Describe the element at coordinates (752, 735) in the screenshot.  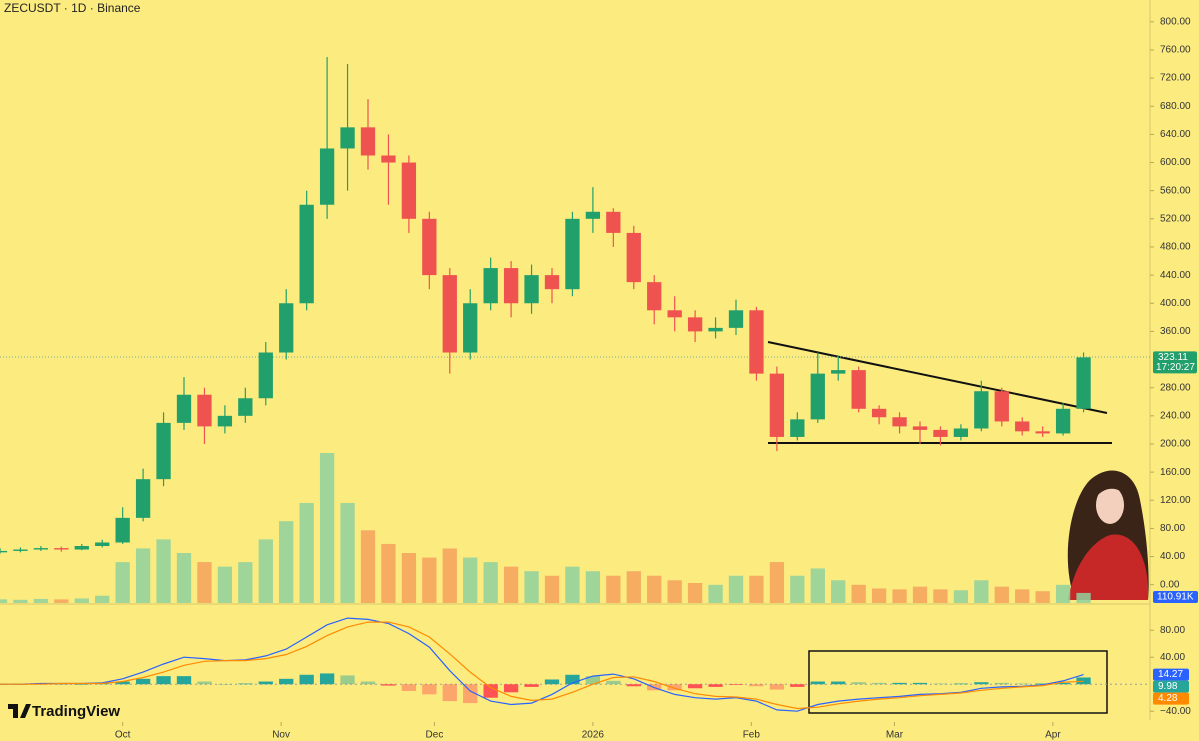
I see `x-tick-label: Feb` at that location.